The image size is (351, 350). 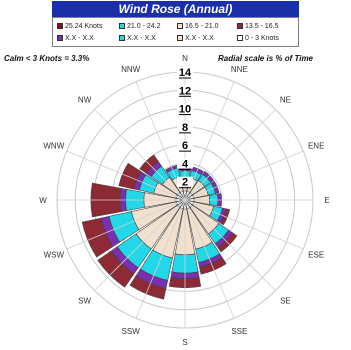 What do you see at coordinates (85, 100) in the screenshot?
I see `direction-label: NW` at bounding box center [85, 100].